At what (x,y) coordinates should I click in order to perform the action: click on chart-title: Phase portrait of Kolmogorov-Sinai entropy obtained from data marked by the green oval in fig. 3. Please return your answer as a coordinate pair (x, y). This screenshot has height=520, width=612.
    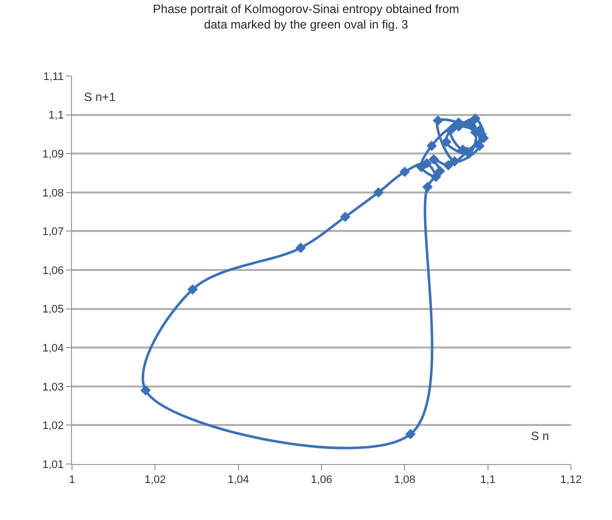
    Looking at the image, I should click on (306, 17).